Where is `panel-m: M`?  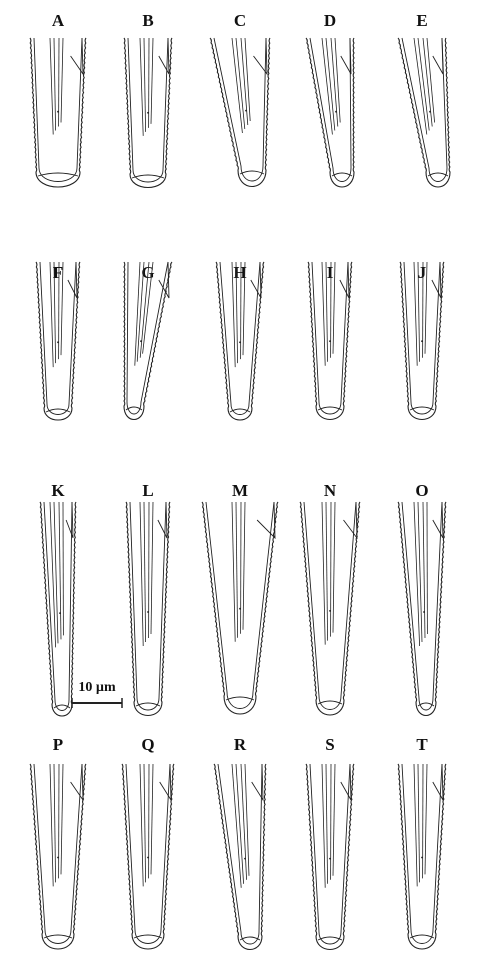 panel-m: M is located at coordinates (240, 598).